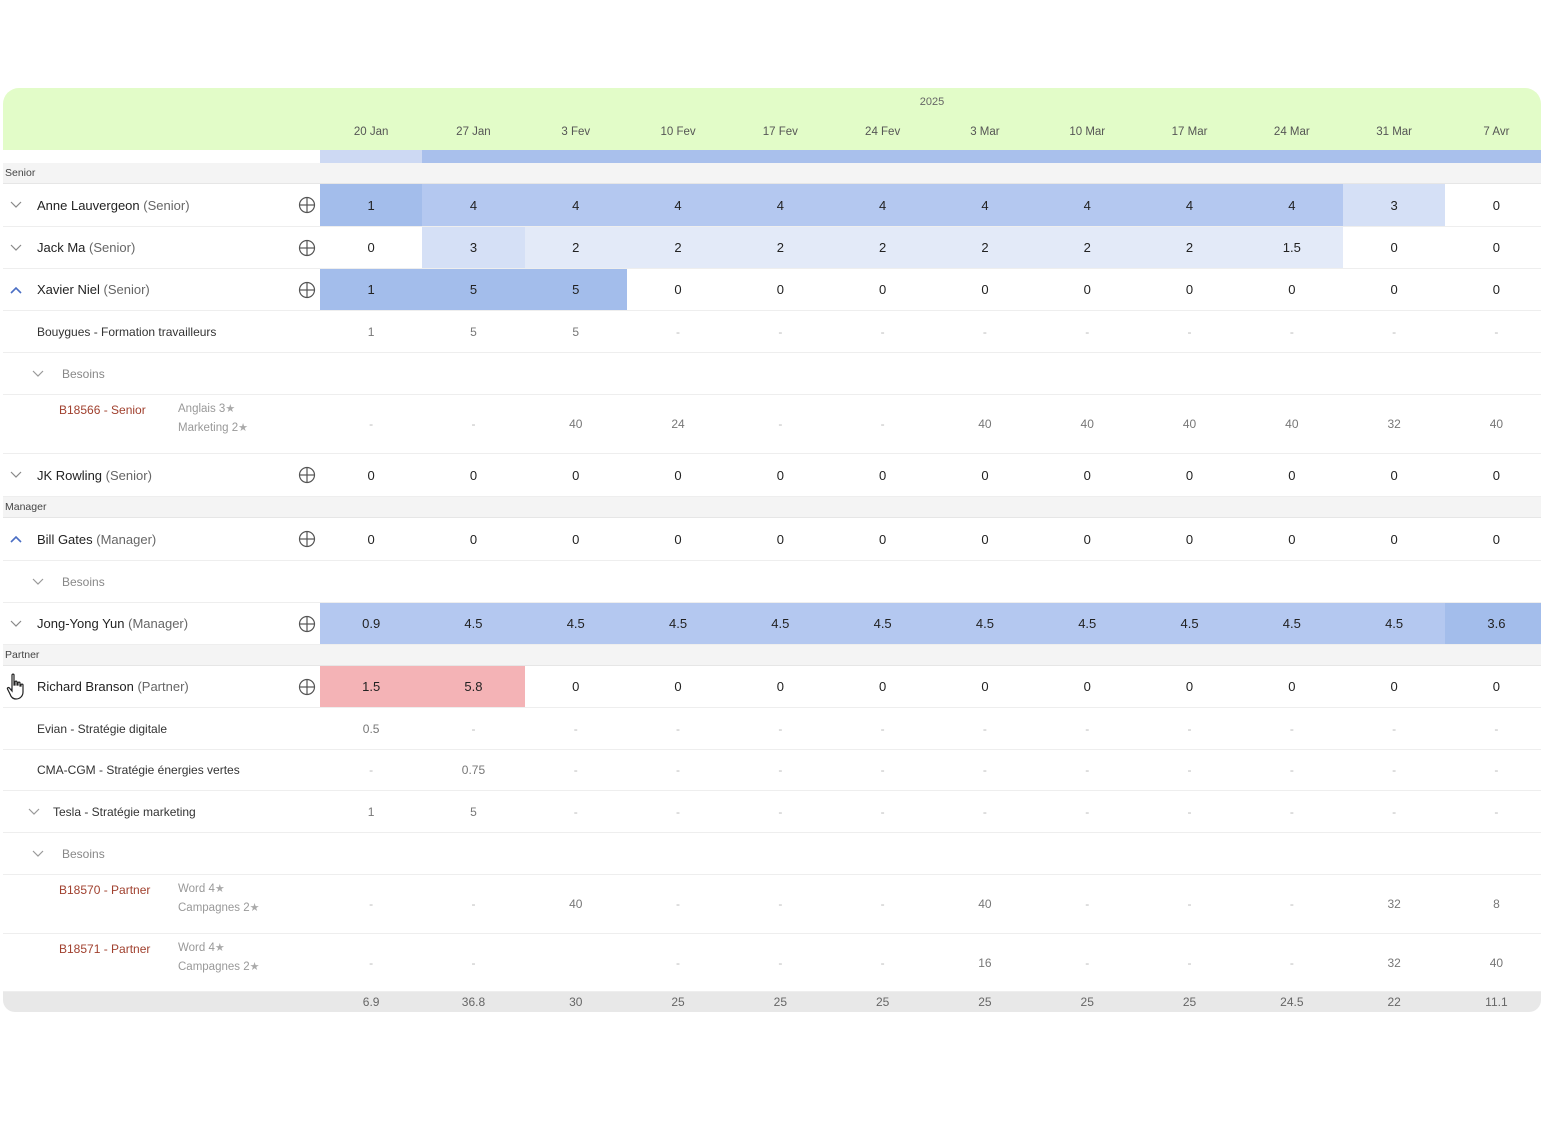  What do you see at coordinates (772, 539) in the screenshot?
I see `person-row-bill: Bill Gates (Manager) 0 0 0 0 0 0 0 0 0 0 0 0` at bounding box center [772, 539].